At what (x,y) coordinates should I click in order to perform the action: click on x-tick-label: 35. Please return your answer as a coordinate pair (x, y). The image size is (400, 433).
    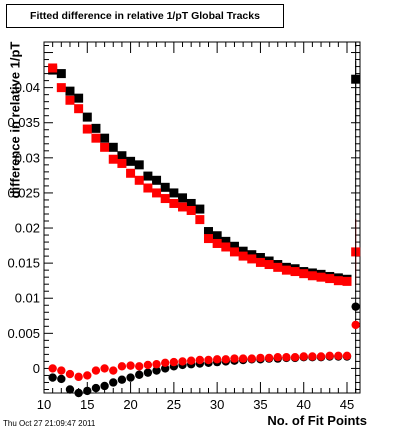
    Looking at the image, I should click on (260, 404).